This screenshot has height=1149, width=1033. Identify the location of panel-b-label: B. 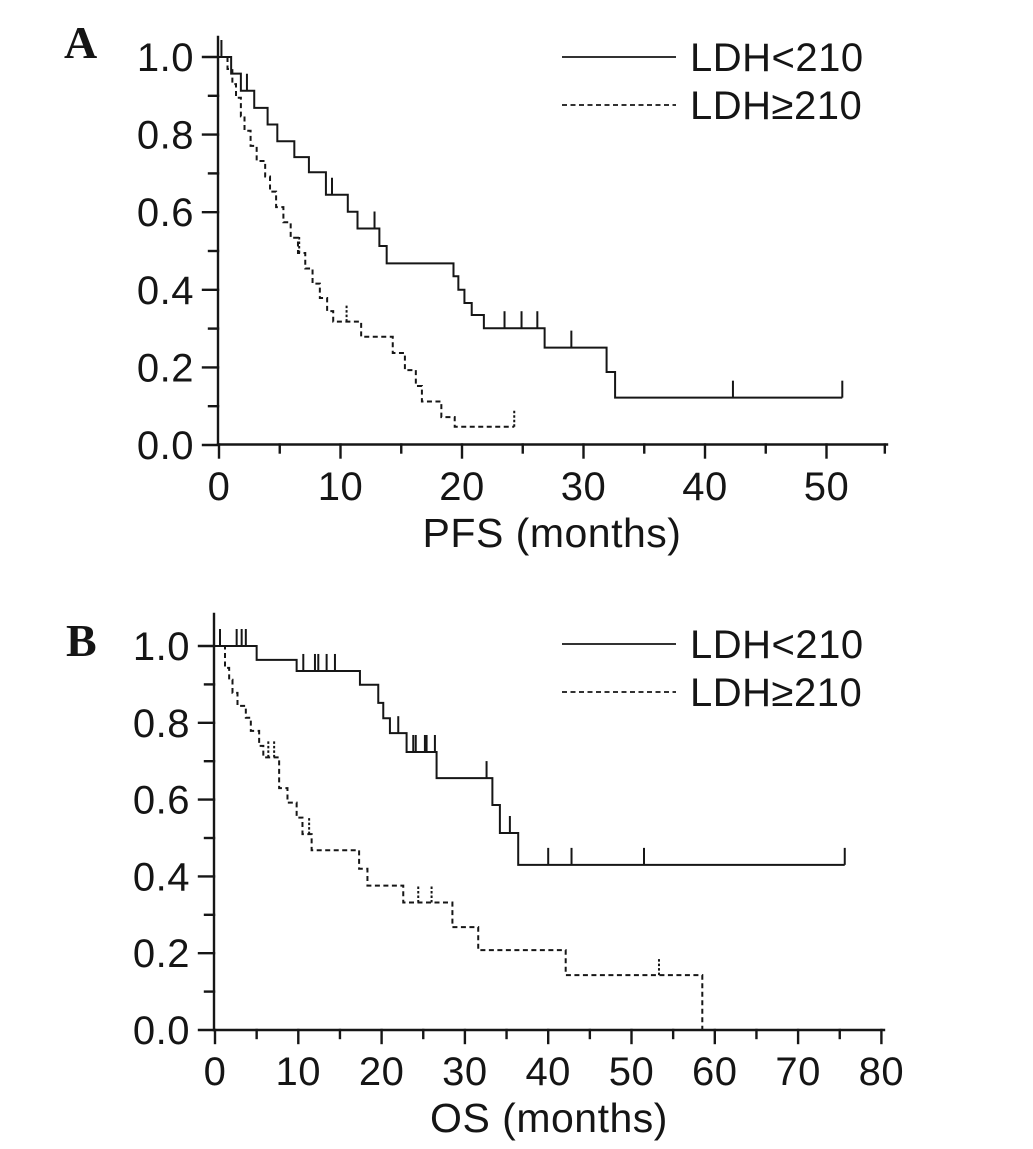
(81, 640).